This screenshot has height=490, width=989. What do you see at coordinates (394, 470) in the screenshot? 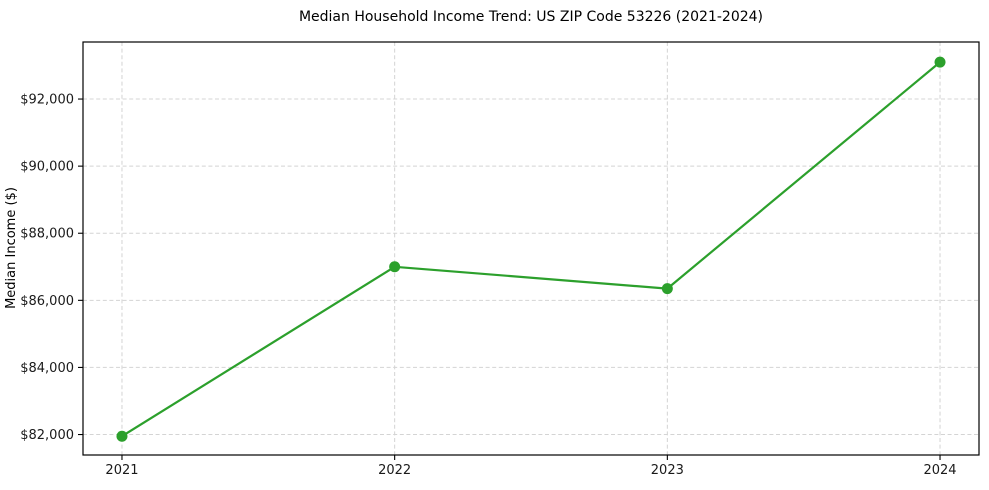
I see `x-tick-label: 2022` at bounding box center [394, 470].